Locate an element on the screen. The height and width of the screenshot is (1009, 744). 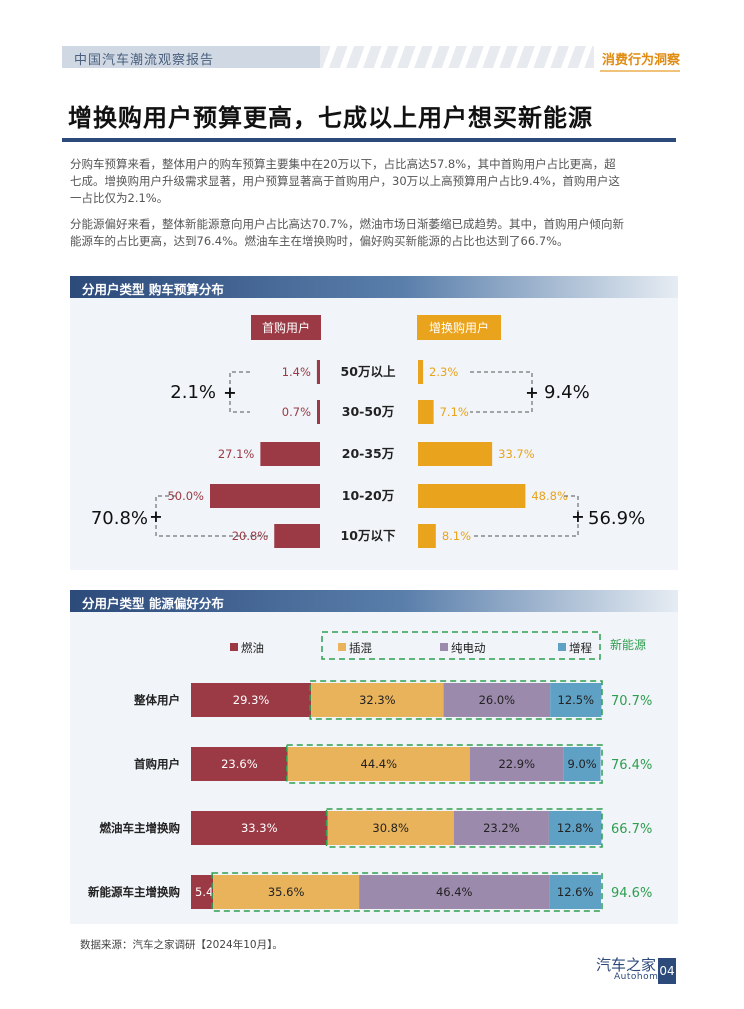
data-label: 26.0% is located at coordinates (497, 700).